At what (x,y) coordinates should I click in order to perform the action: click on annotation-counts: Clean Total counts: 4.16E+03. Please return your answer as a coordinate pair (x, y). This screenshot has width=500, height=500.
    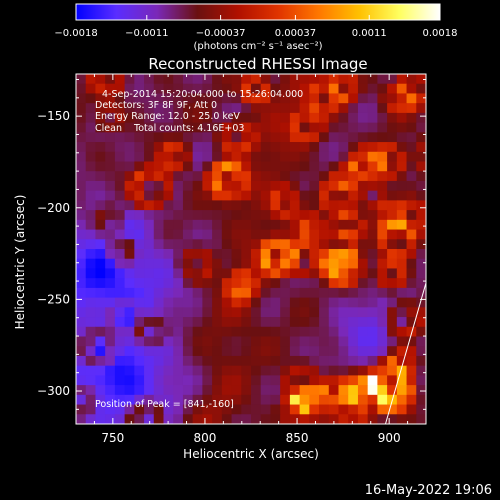
    Looking at the image, I should click on (169, 128).